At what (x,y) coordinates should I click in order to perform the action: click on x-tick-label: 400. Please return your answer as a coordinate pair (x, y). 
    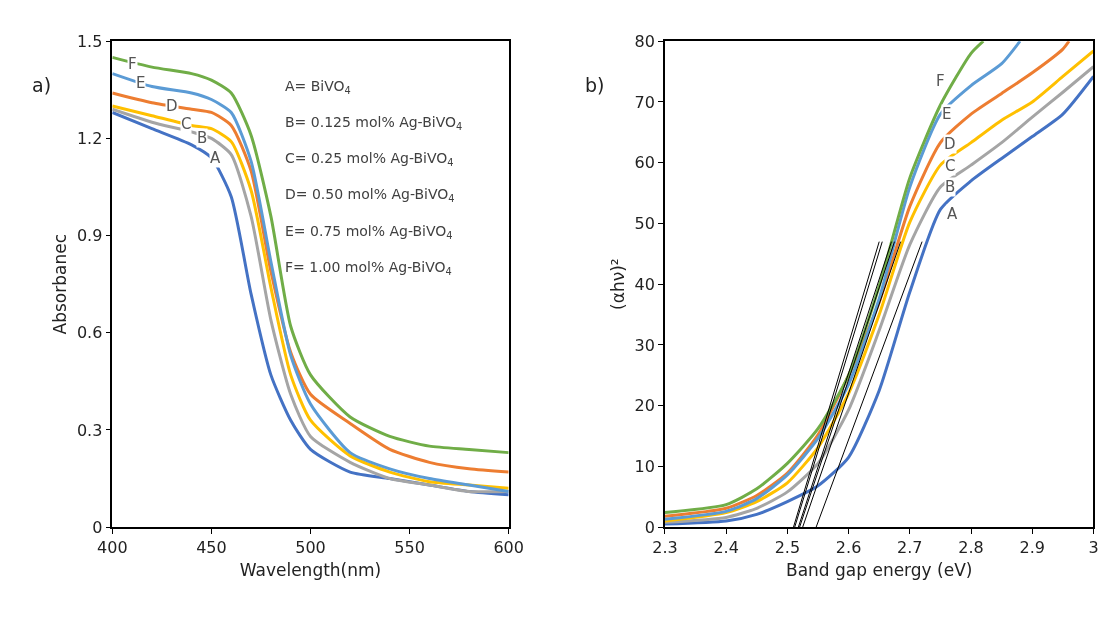
    Looking at the image, I should click on (112, 548).